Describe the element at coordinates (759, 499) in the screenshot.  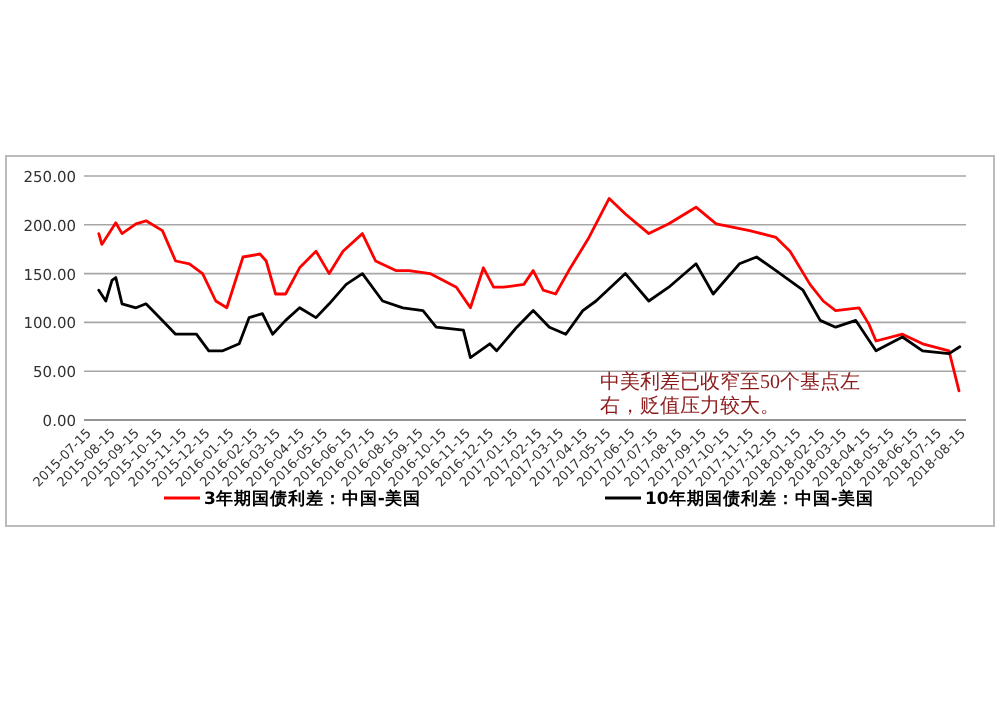
I see `legend-label: 10年期国债利差：中国-美国` at that location.